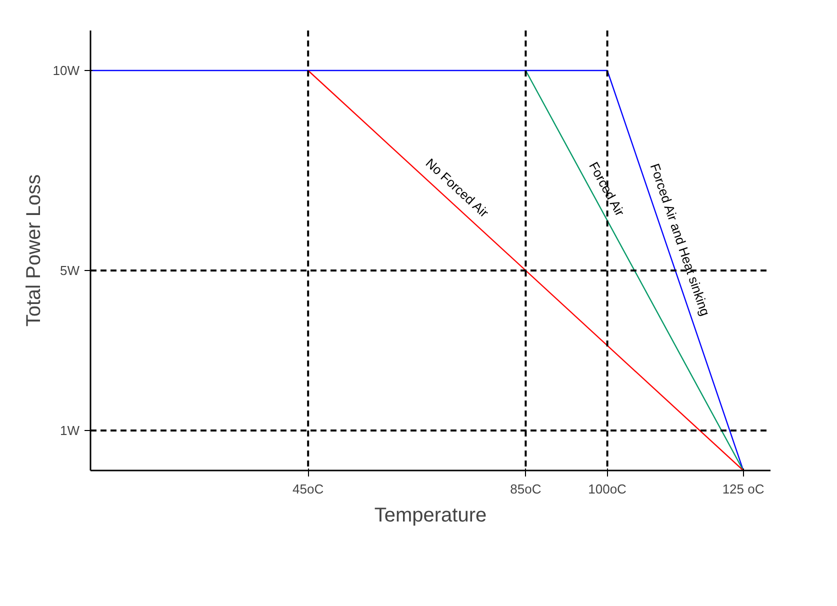 The width and height of the screenshot is (837, 606). Describe the element at coordinates (33, 250) in the screenshot. I see `y-axis-title: Total Power Loss` at that location.